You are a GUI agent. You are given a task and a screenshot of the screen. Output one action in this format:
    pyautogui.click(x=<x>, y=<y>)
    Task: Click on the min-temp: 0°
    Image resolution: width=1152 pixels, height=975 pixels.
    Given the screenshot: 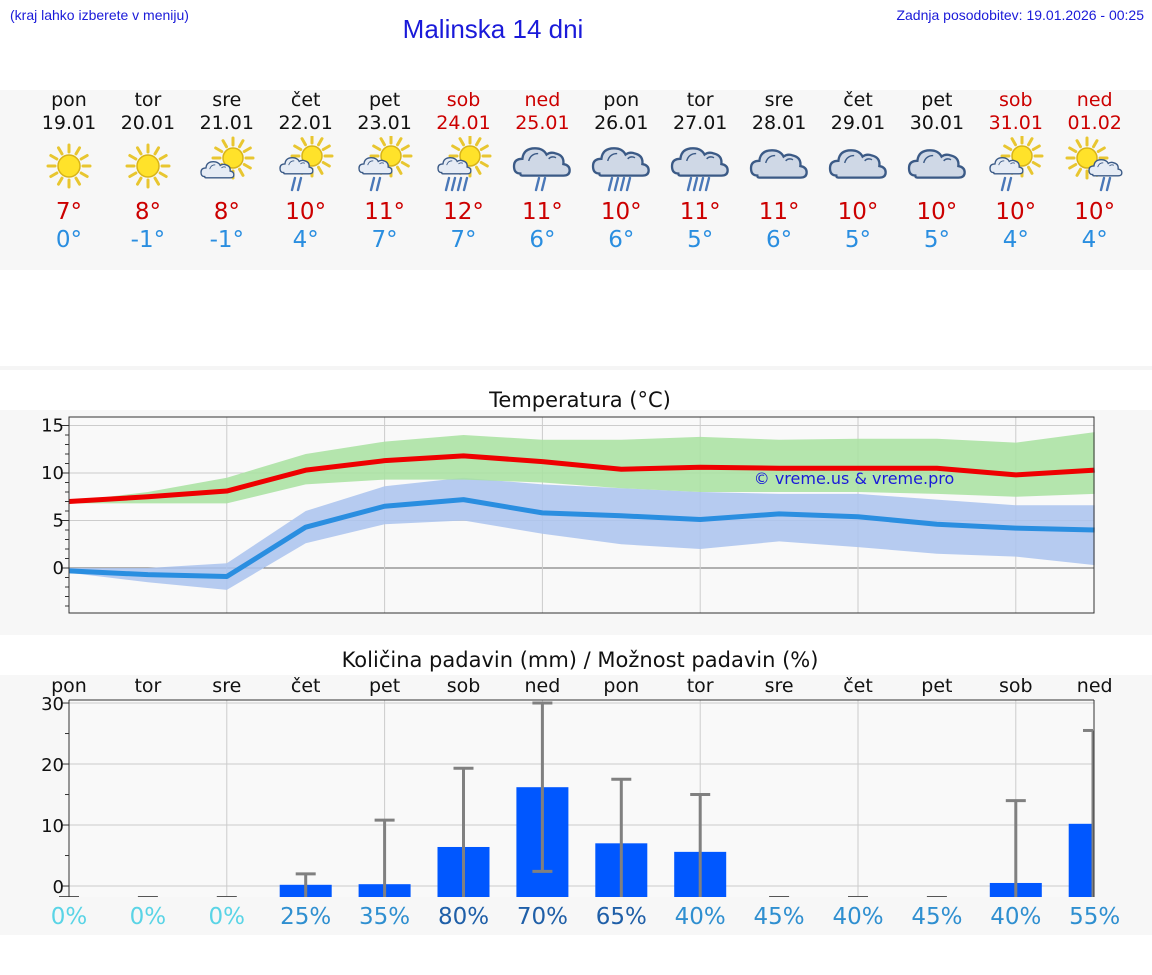 What is the action you would take?
    pyautogui.click(x=69, y=240)
    